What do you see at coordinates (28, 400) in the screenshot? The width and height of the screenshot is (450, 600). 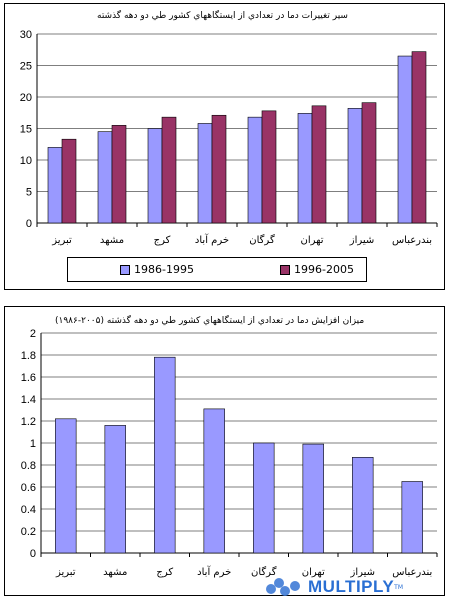 I see `y-tick-label: 1.4` at bounding box center [28, 400].